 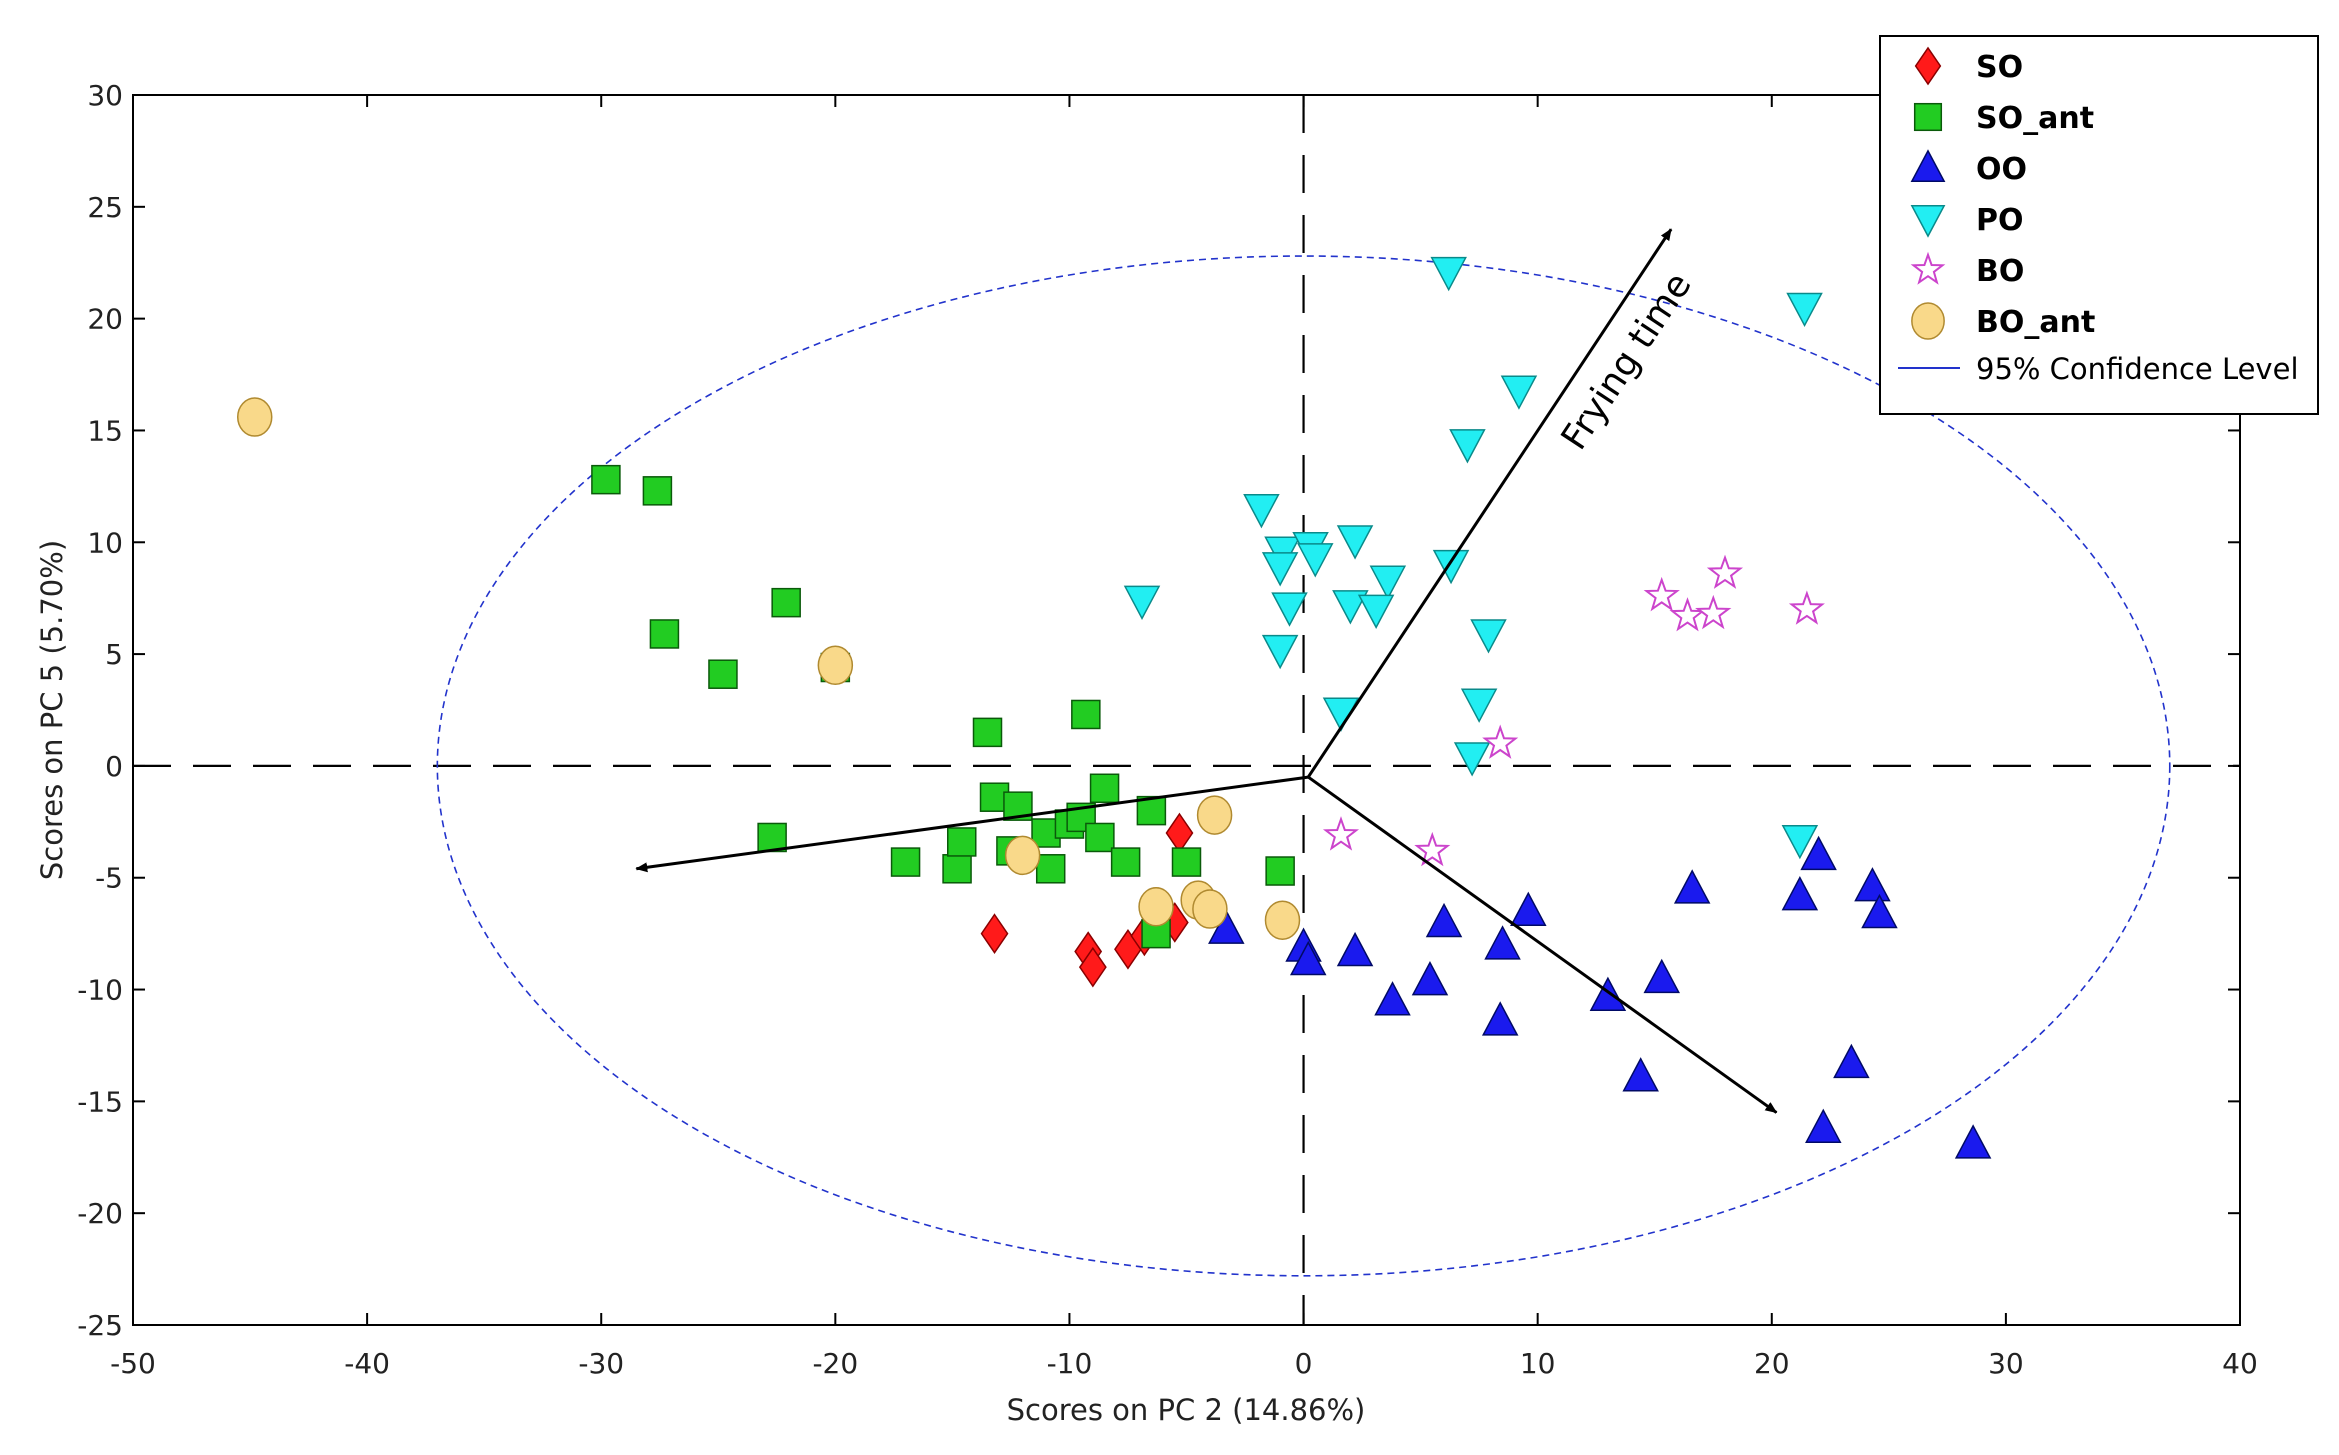 I want to click on x-tick-label: 0, so click(x=1304, y=1363).